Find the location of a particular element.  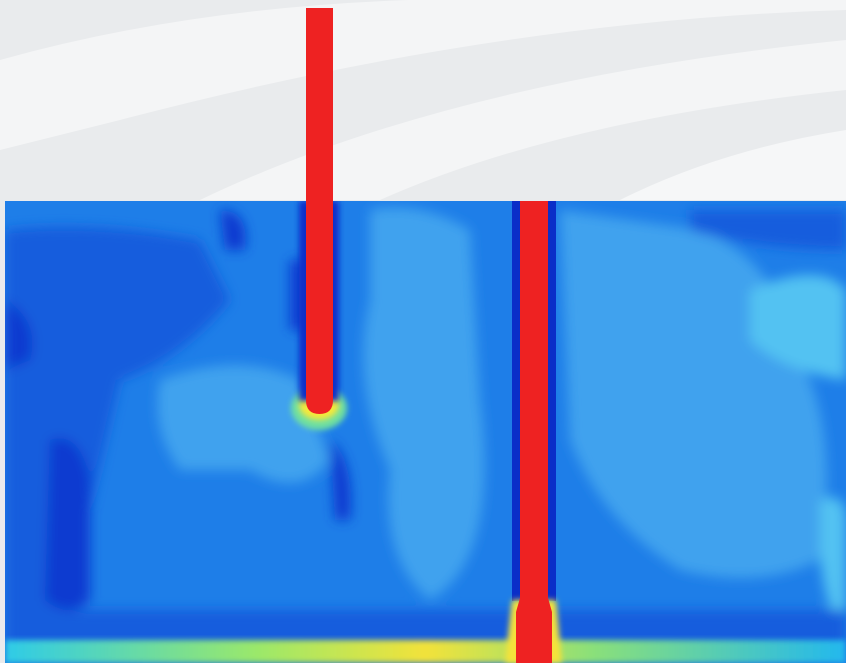

floor-gradient is located at coordinates (425, 651).